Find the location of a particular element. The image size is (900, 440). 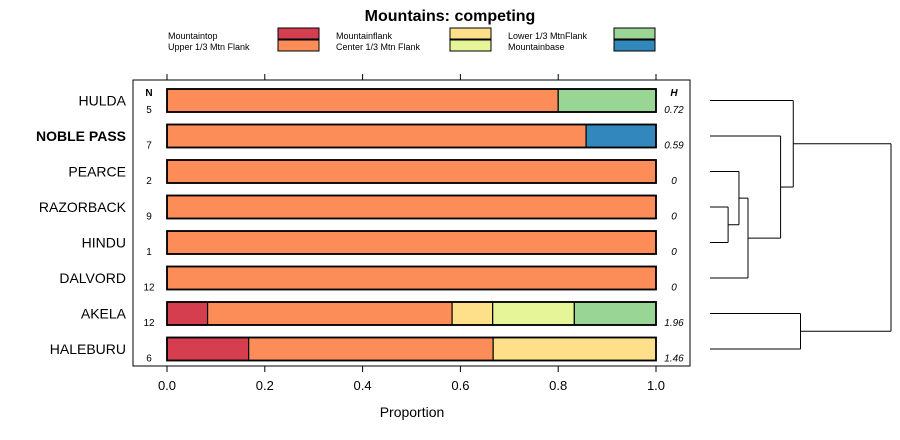

x-tick-label: 0.8 is located at coordinates (558, 385).